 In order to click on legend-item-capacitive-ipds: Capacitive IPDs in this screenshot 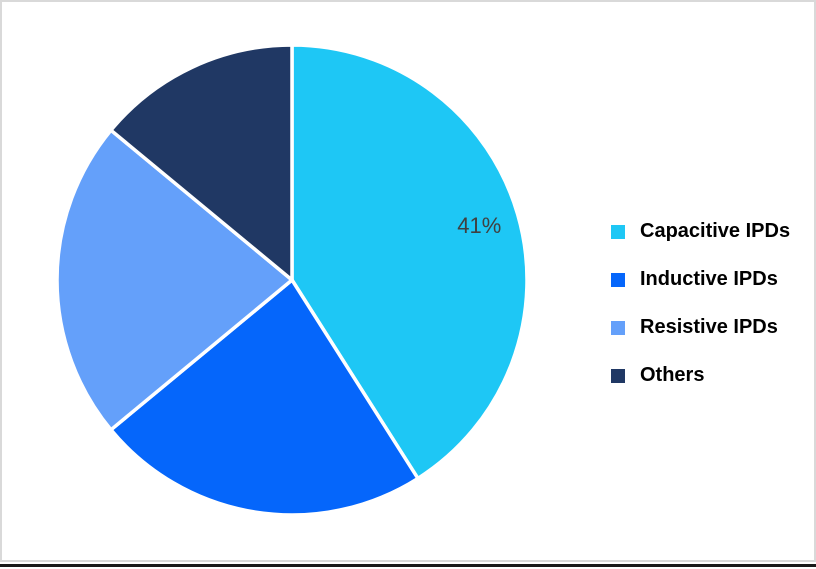, I will do `click(700, 231)`.